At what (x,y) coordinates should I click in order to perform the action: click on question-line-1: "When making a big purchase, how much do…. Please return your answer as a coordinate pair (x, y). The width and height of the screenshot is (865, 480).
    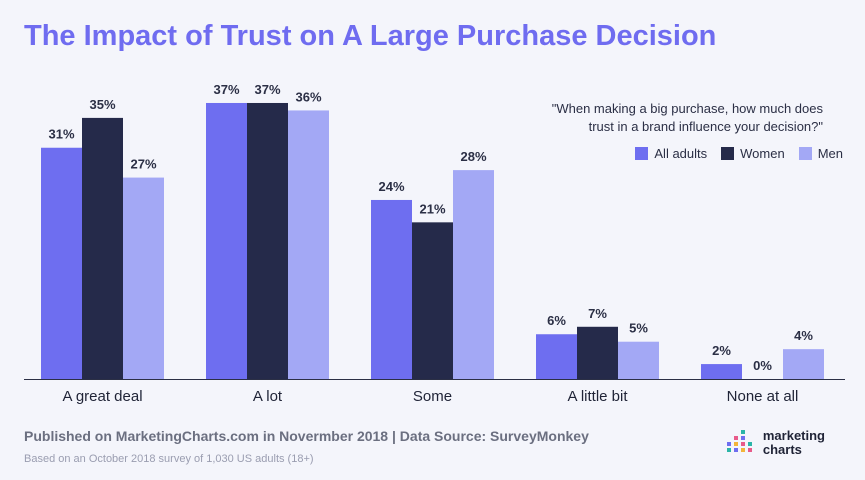
    Looking at the image, I should click on (687, 108).